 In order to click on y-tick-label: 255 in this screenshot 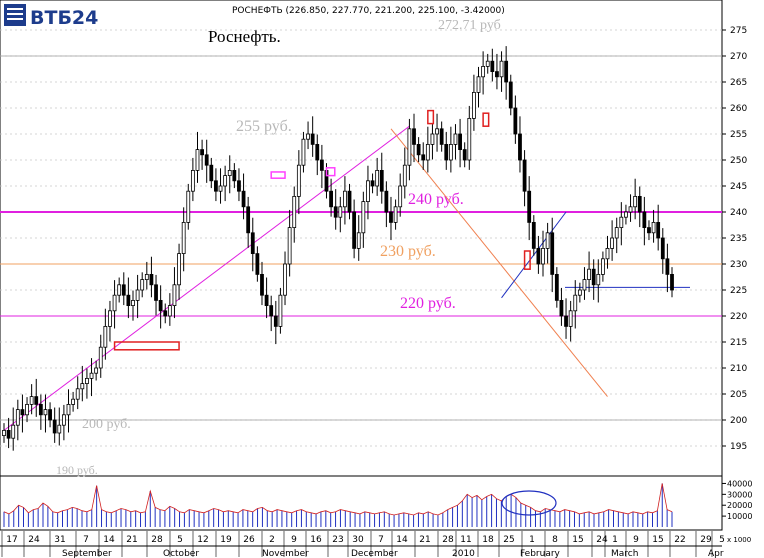, I will do `click(738, 135)`.